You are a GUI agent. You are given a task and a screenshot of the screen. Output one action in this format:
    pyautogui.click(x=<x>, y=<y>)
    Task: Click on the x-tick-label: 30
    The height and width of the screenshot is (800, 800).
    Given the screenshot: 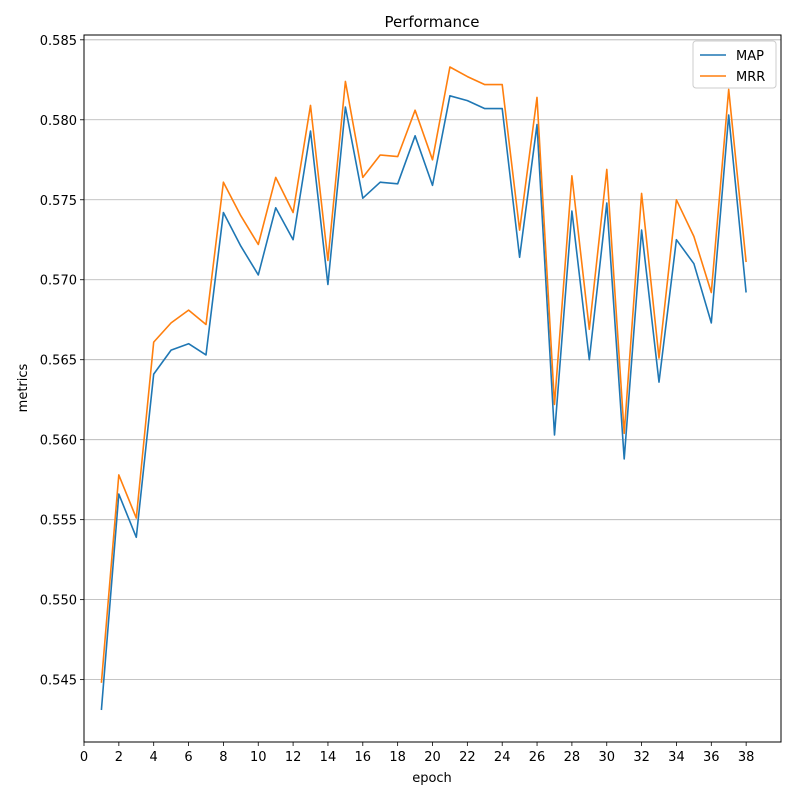 What is the action you would take?
    pyautogui.click(x=606, y=757)
    